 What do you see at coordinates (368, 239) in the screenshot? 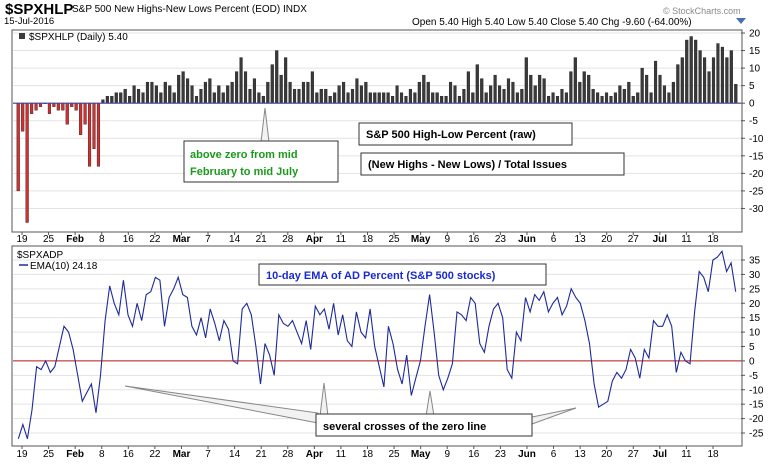
I see `x-tick-label: 18` at bounding box center [368, 239].